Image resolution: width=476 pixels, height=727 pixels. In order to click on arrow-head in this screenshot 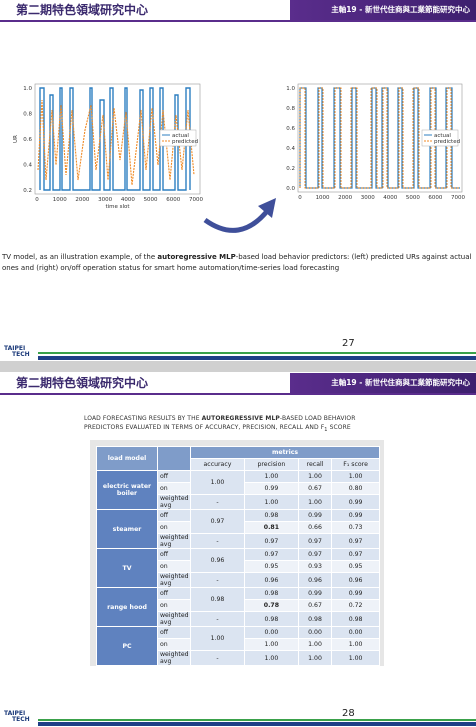, I will do `click(267, 208)`.